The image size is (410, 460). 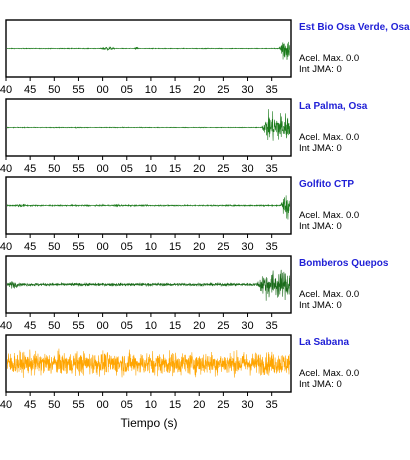 What do you see at coordinates (333, 106) in the screenshot?
I see `station-name: La Palma, Osa` at bounding box center [333, 106].